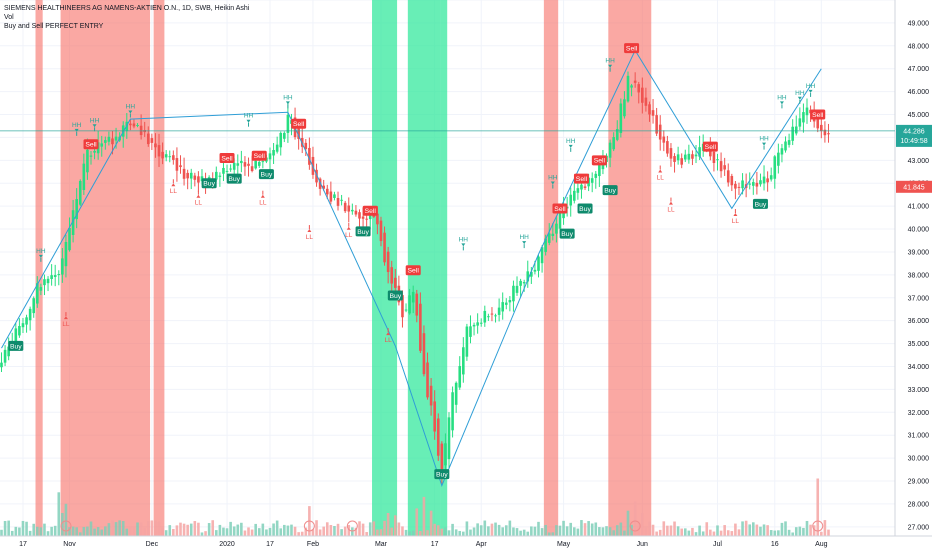 The image size is (932, 550). I want to click on event-circle-icon, so click(352, 526).